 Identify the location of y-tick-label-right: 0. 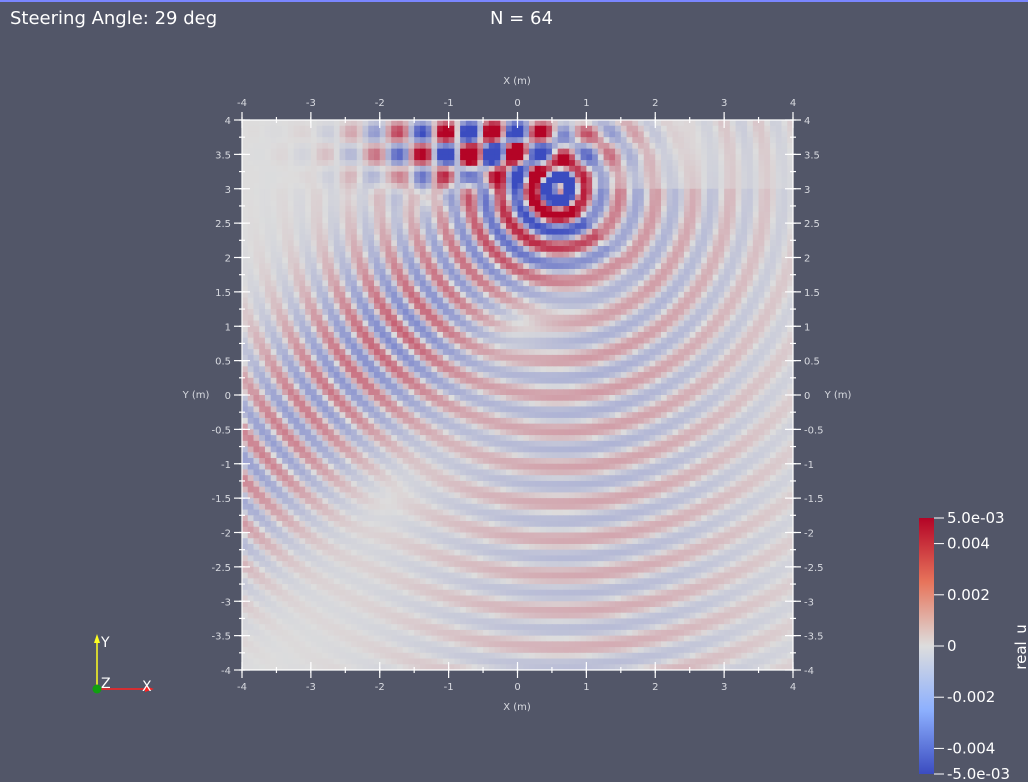
(807, 396).